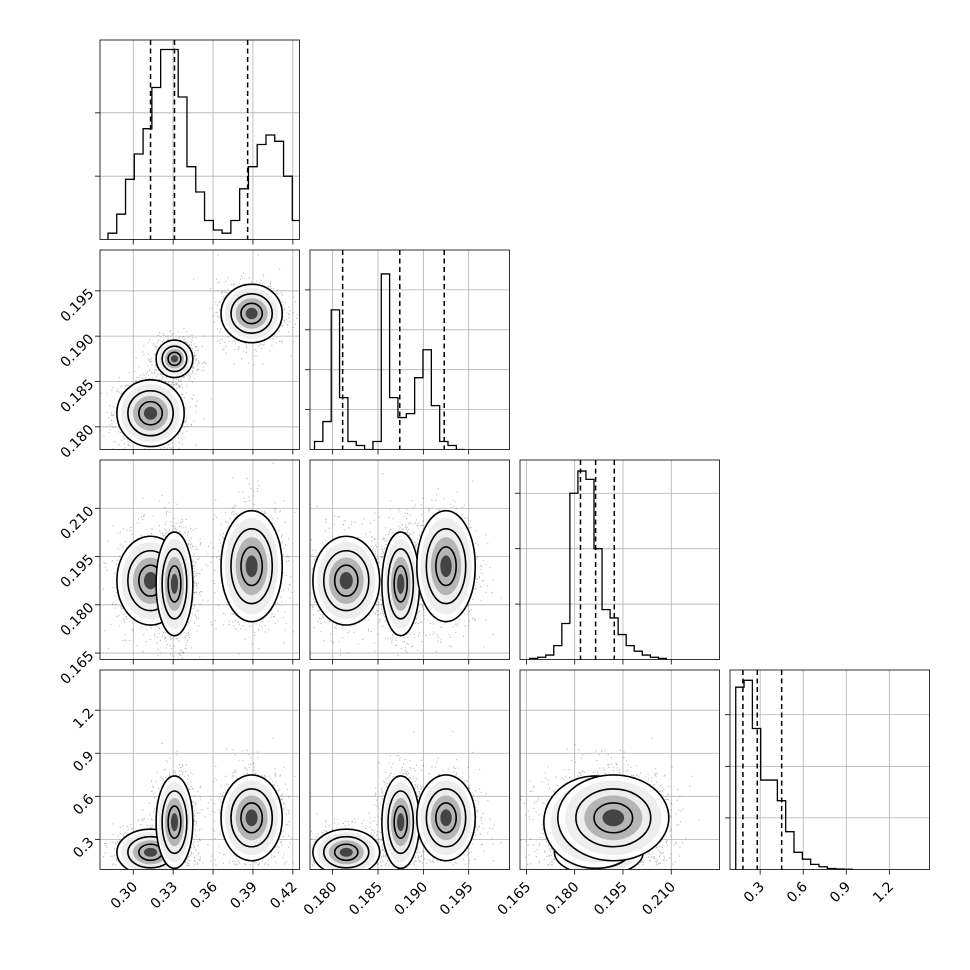 The height and width of the screenshot is (970, 970). What do you see at coordinates (243, 895) in the screenshot?
I see `x-tick-label: 0.39` at bounding box center [243, 895].